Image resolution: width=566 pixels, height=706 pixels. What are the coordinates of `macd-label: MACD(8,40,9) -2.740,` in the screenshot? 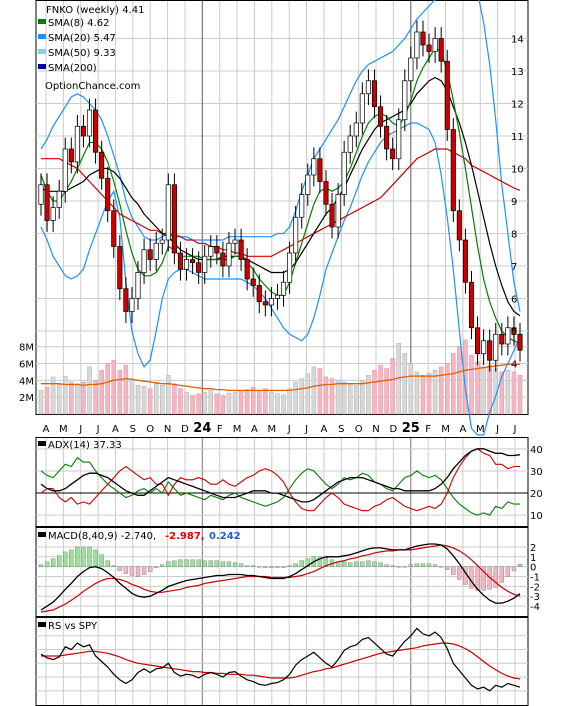 It's located at (102, 536).